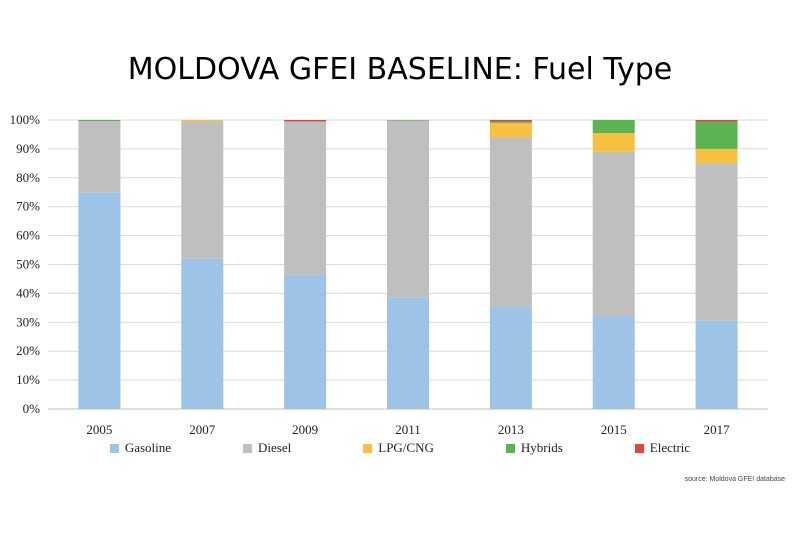 The image size is (800, 533). What do you see at coordinates (148, 447) in the screenshot?
I see `legend-label: Gasoline` at bounding box center [148, 447].